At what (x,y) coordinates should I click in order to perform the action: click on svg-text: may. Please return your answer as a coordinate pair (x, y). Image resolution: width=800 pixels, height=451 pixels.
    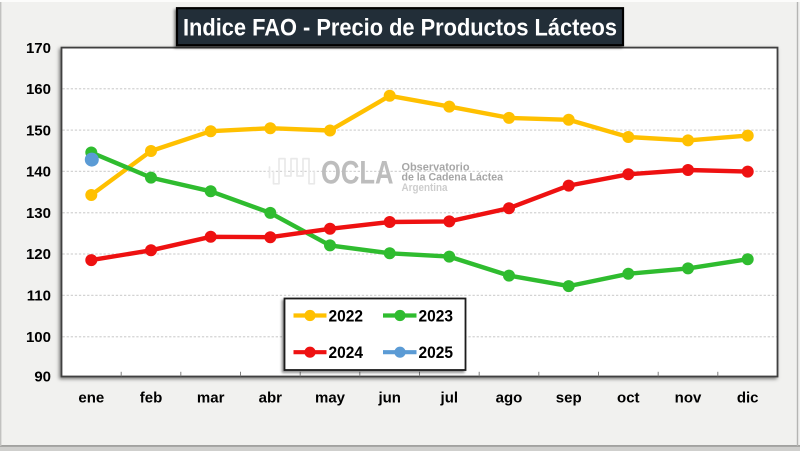
    Looking at the image, I should click on (330, 398).